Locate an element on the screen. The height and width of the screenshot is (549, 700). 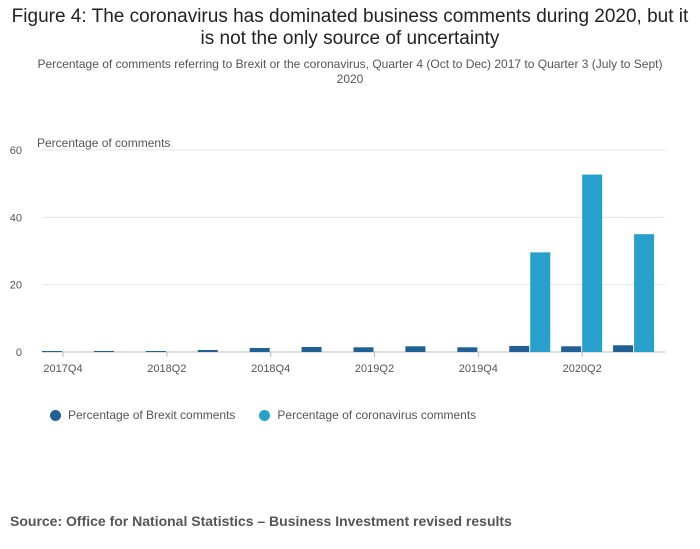
legend-label-coronavirus: Percentage of coronavirus comments is located at coordinates (377, 415).